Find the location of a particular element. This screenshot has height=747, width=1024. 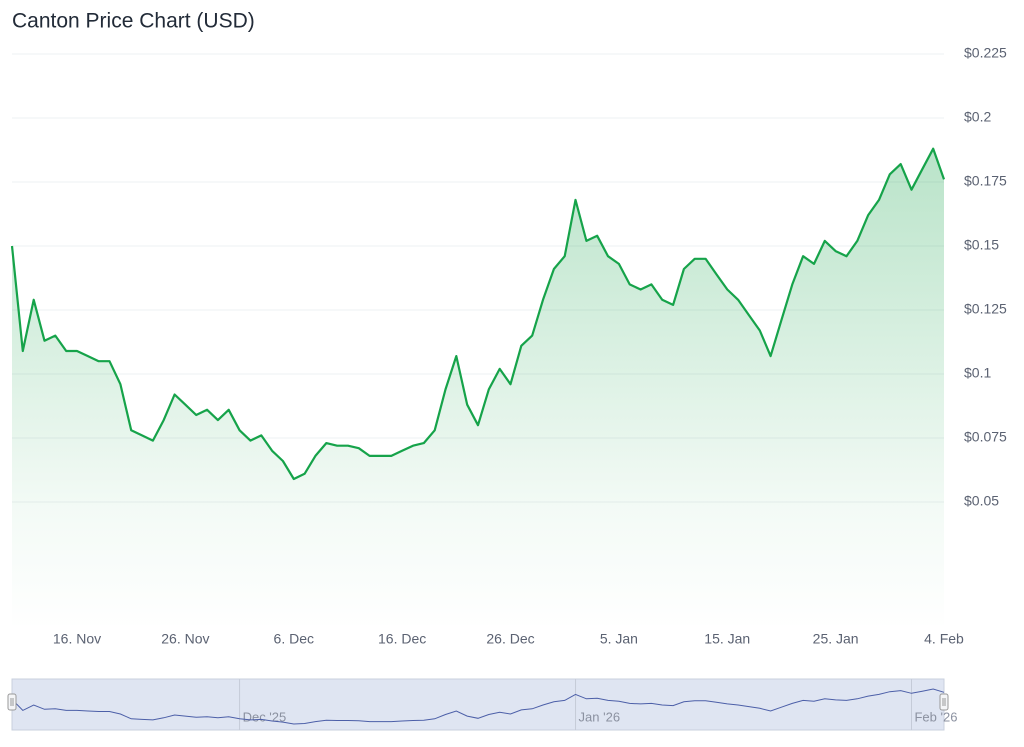

x-tick-label: 6. Dec is located at coordinates (294, 639).